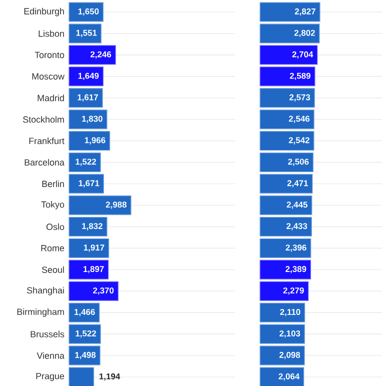 Image resolution: width=382 pixels, height=386 pixels. Describe the element at coordinates (53, 184) in the screenshot. I see `y-tick-label: Berlin` at that location.